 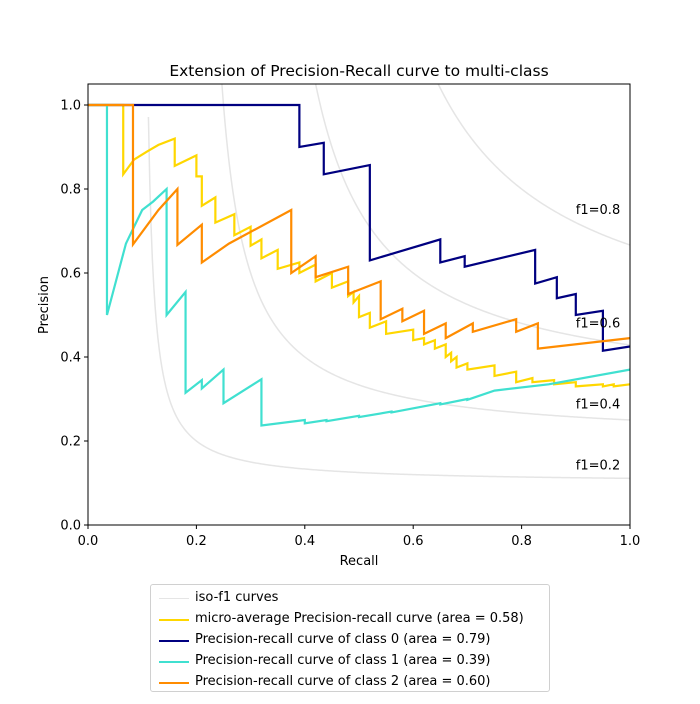 I want to click on y-tick-label: 0.0, so click(x=70, y=526).